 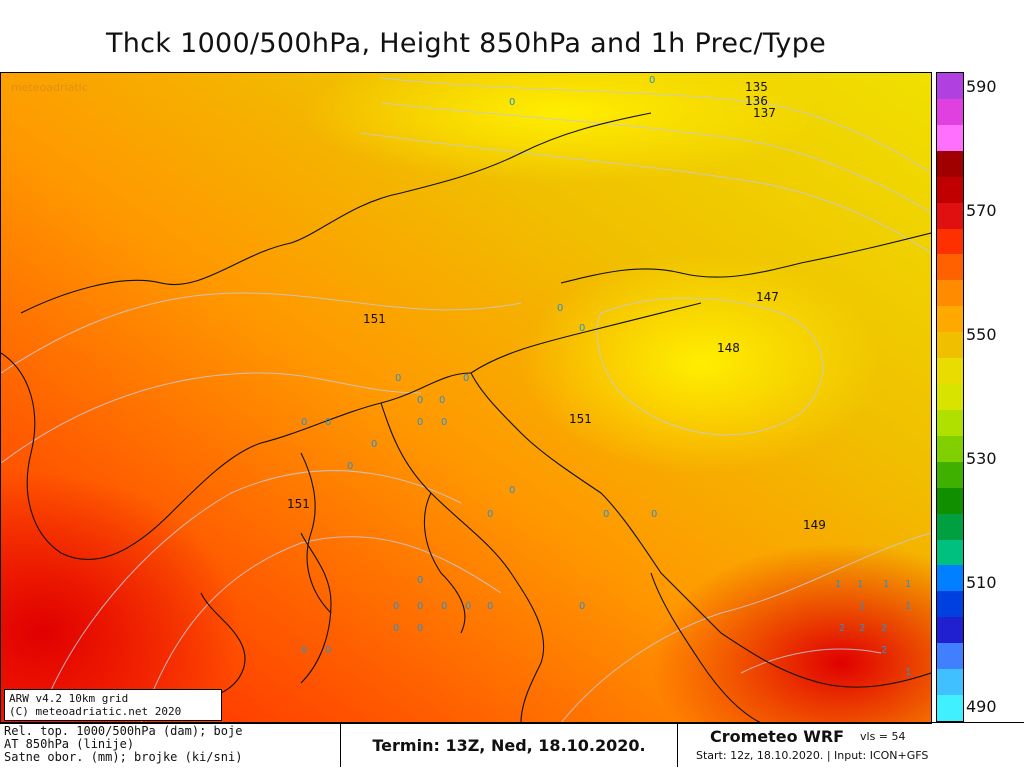 What do you see at coordinates (764, 113) in the screenshot?
I see `contour-label: 137` at bounding box center [764, 113].